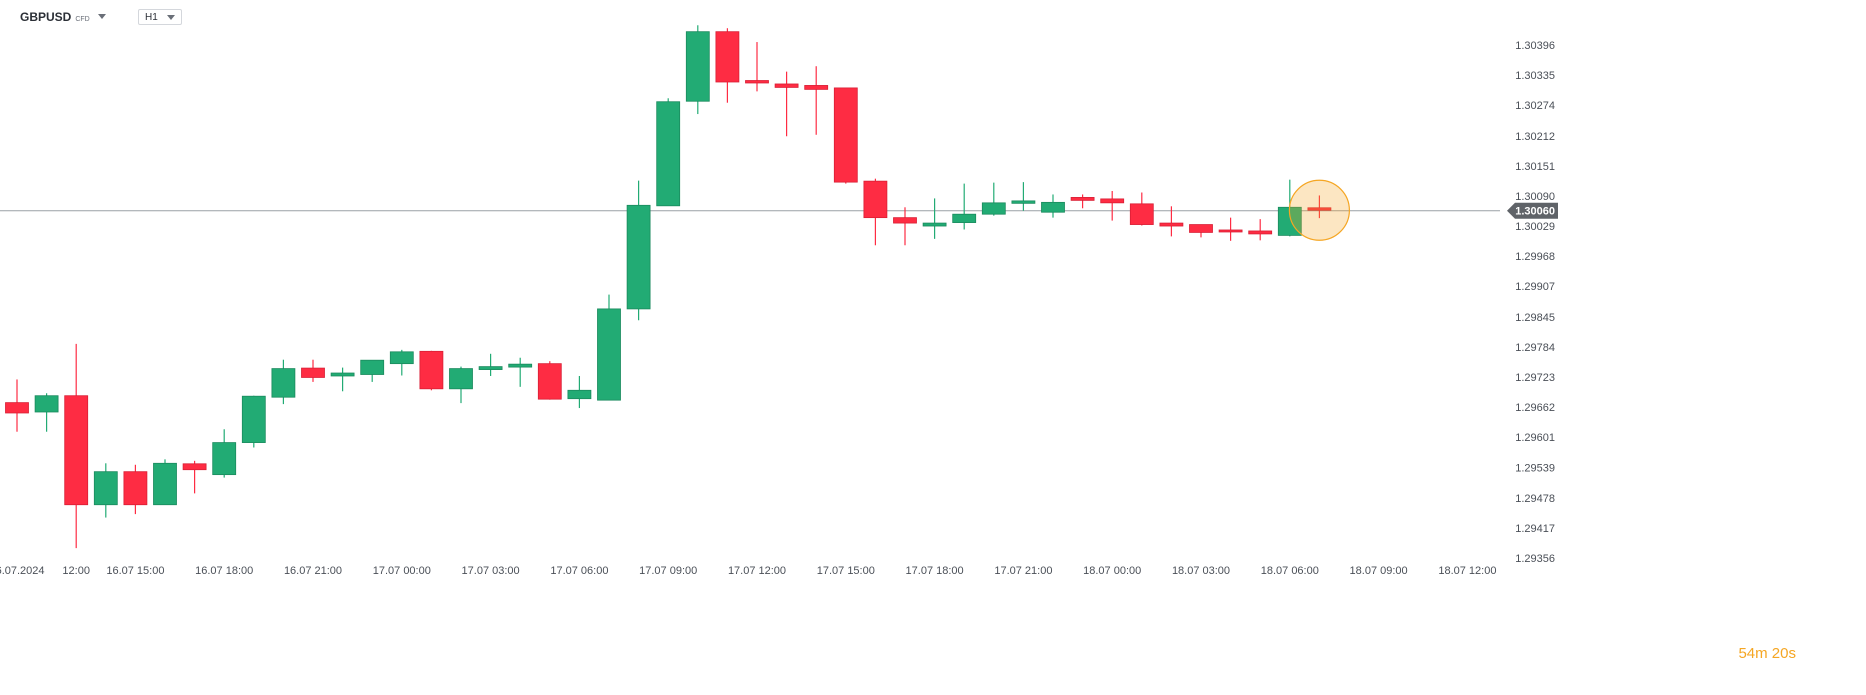 This screenshot has height=695, width=1866. What do you see at coordinates (1535, 167) in the screenshot?
I see `y-tick-label: 1.30151` at bounding box center [1535, 167].